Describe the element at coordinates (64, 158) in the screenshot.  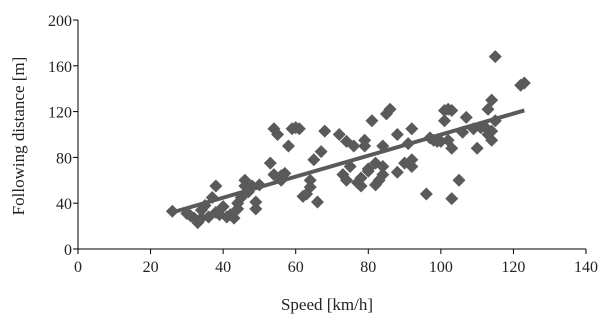
I see `y-tick-label: 80` at that location.